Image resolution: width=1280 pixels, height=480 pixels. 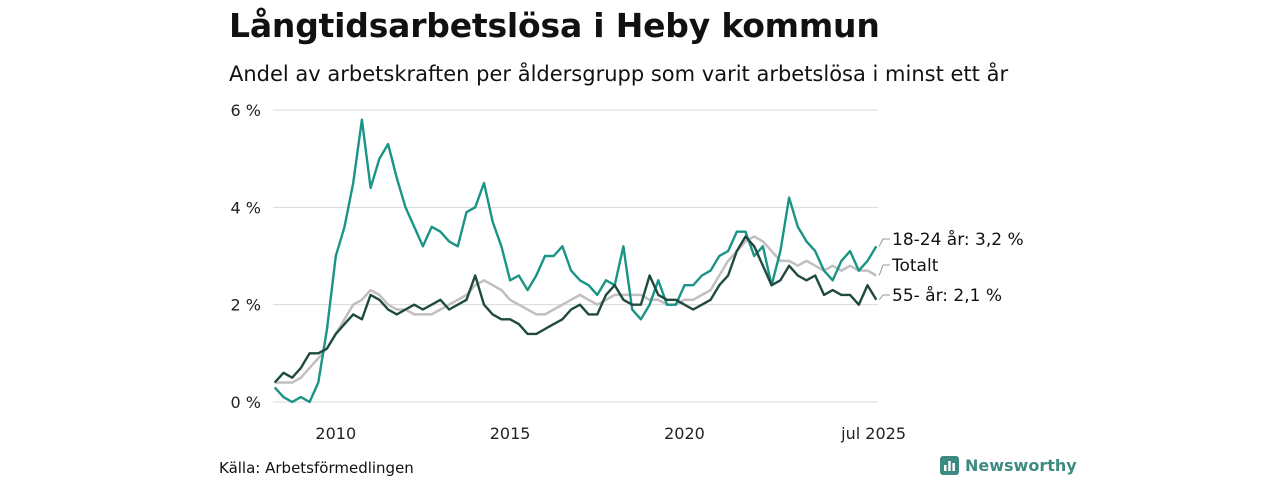 I want to click on end-label: 55- år: 2,1 %, so click(x=947, y=295).